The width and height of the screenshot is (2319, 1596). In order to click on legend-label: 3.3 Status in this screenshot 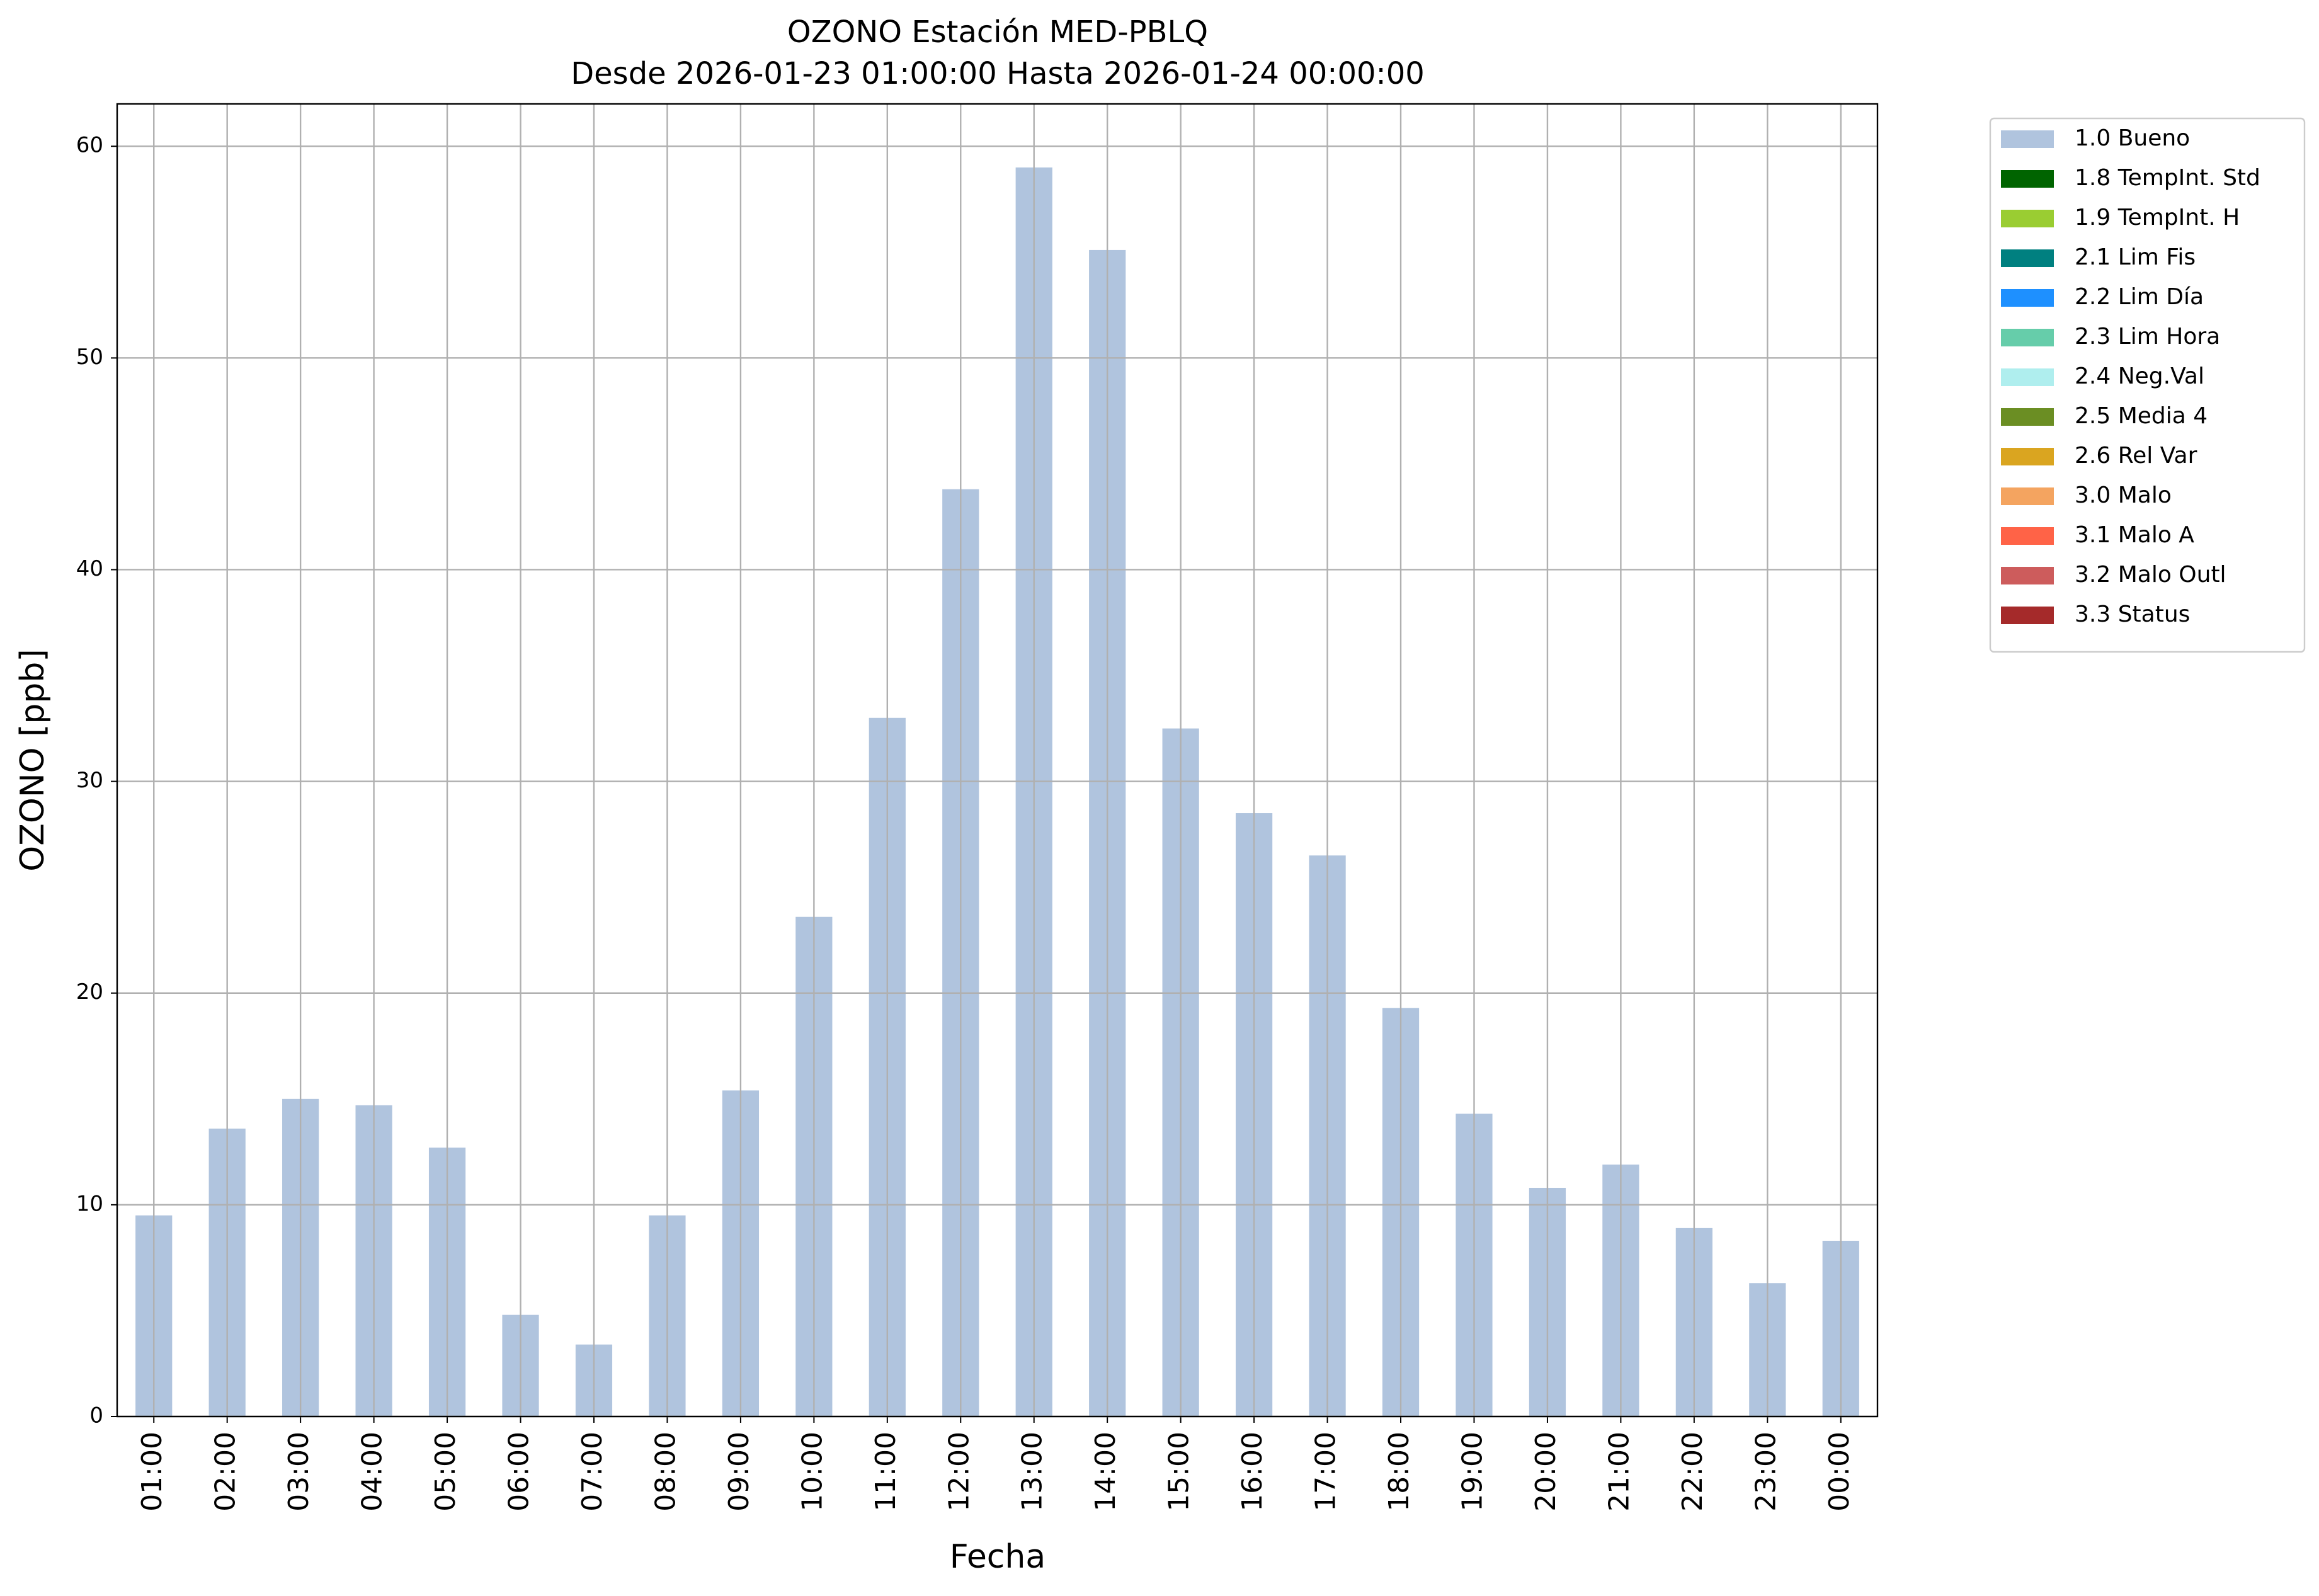, I will do `click(2132, 614)`.